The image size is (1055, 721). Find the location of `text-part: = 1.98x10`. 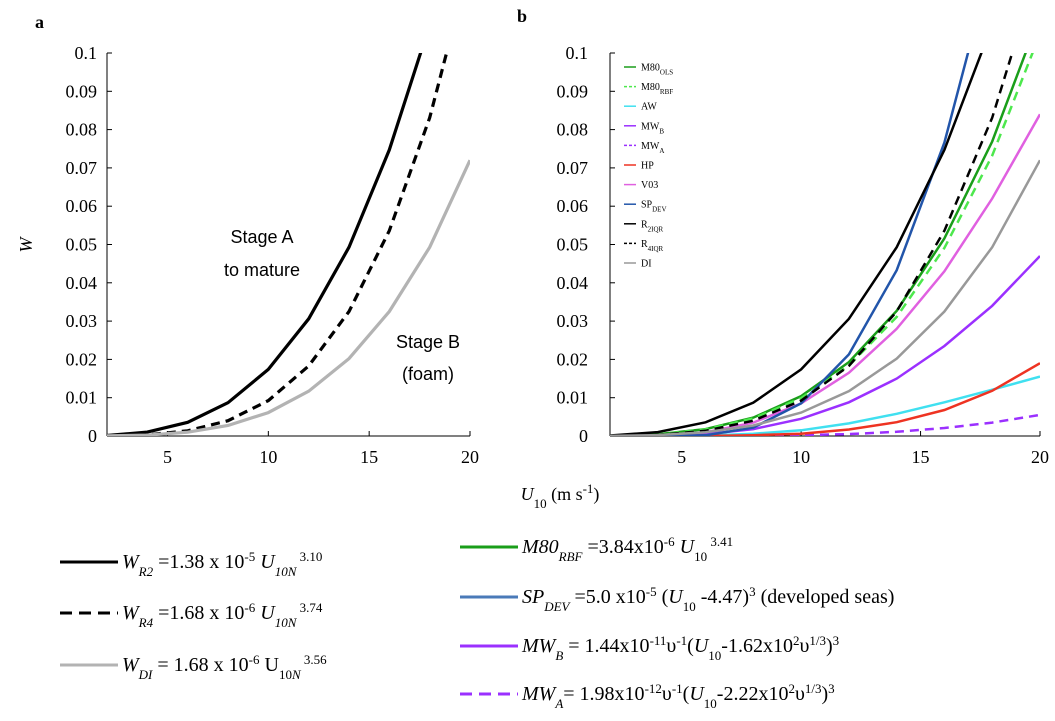

text-part: = 1.98x10 is located at coordinates (603, 694).